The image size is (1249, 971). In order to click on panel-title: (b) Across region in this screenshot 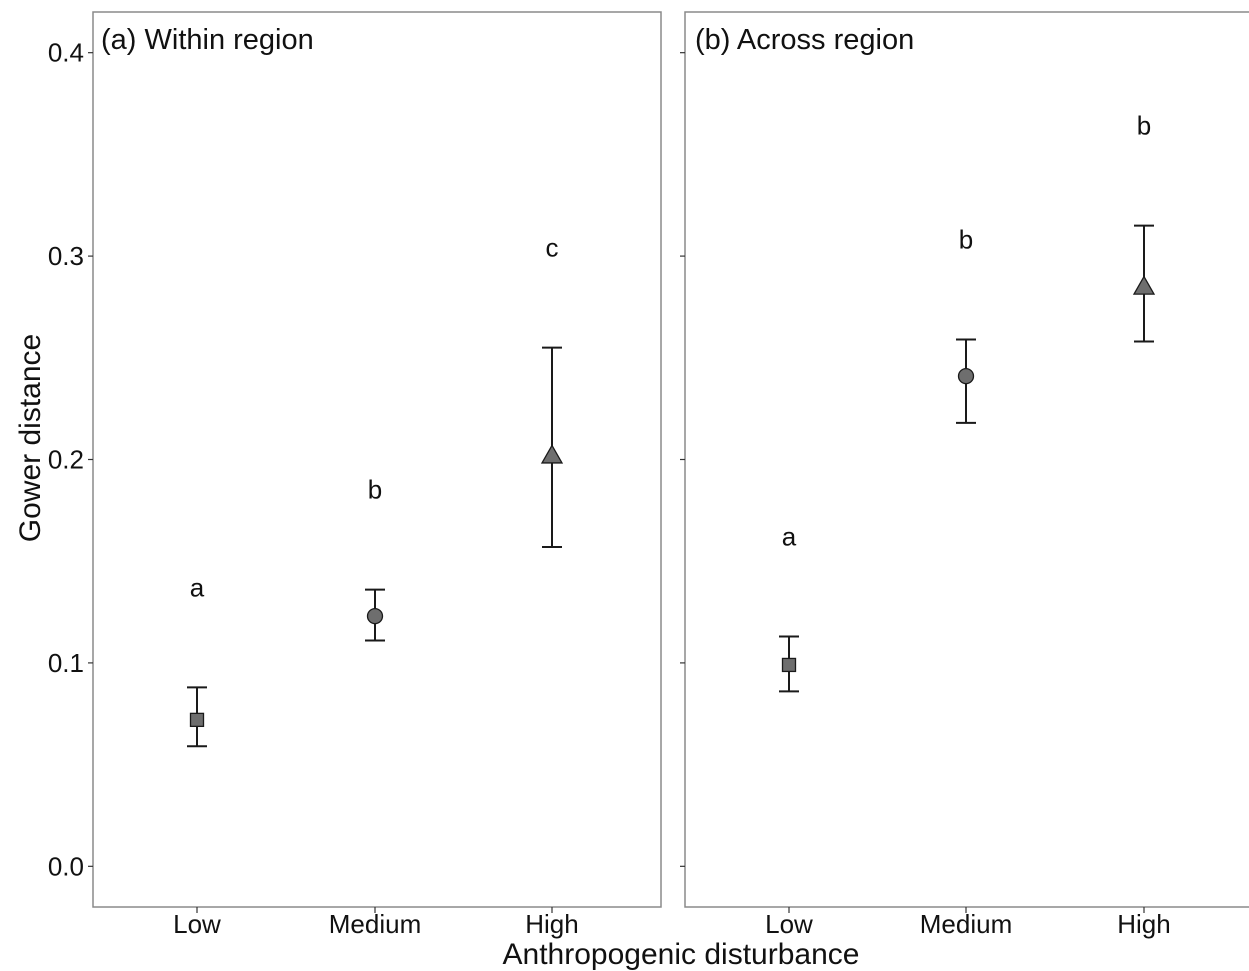, I will do `click(804, 40)`.